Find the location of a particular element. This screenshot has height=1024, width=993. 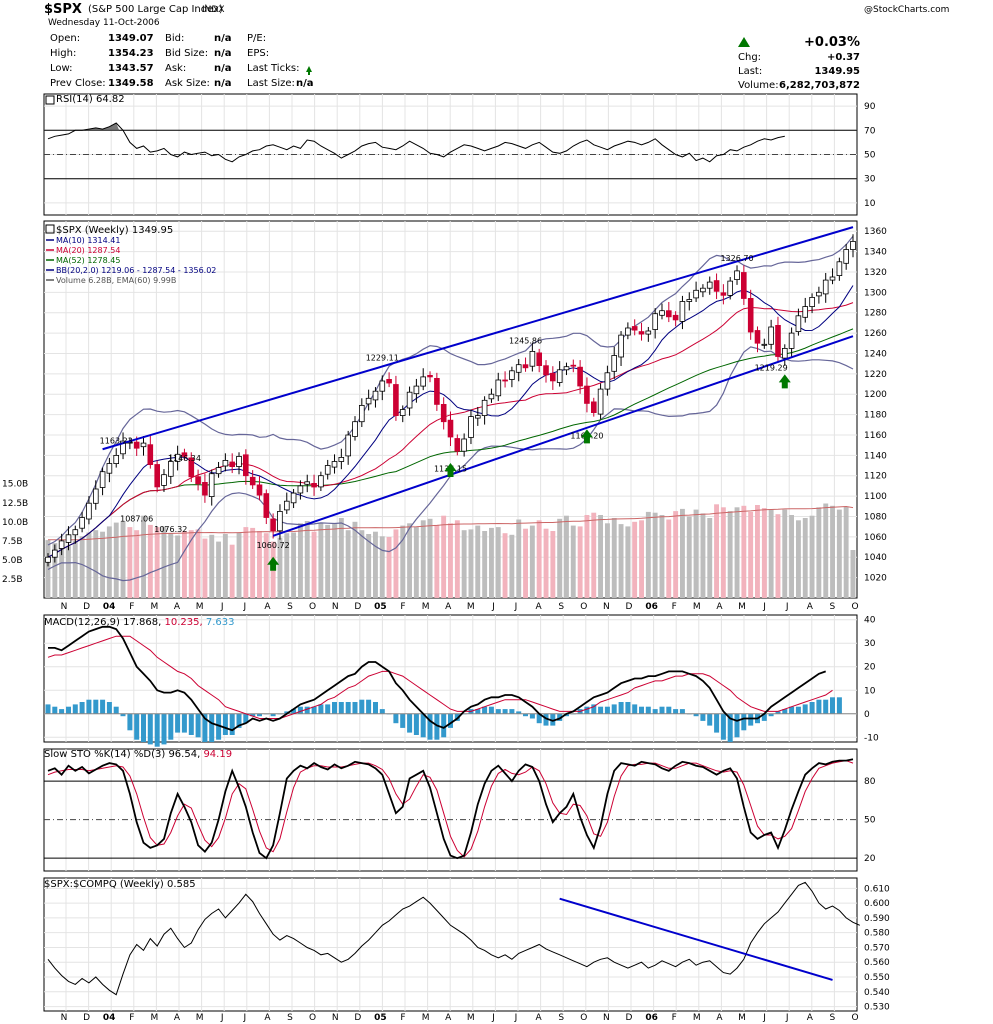

x-tick-label: O is located at coordinates (312, 1018).